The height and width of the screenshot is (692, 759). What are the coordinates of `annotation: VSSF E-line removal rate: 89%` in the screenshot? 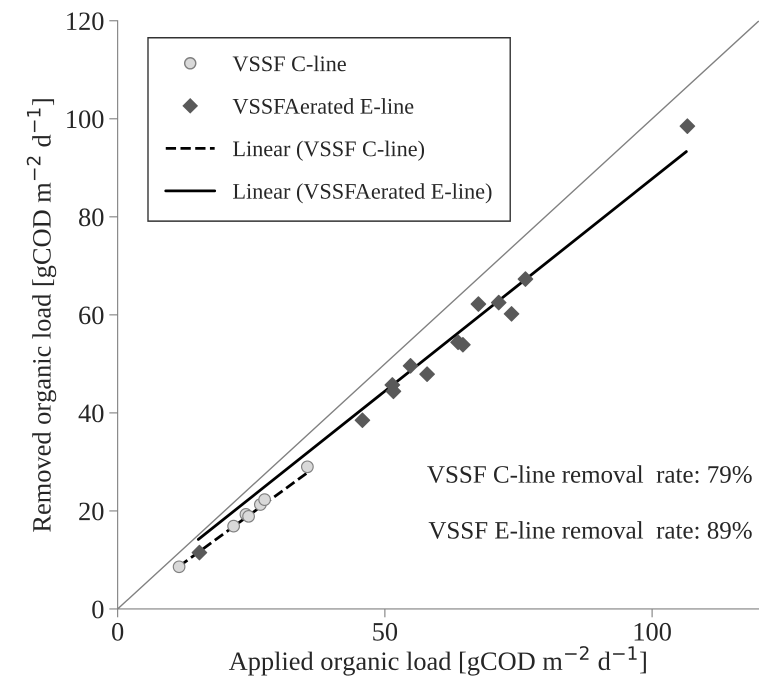 It's located at (590, 530).